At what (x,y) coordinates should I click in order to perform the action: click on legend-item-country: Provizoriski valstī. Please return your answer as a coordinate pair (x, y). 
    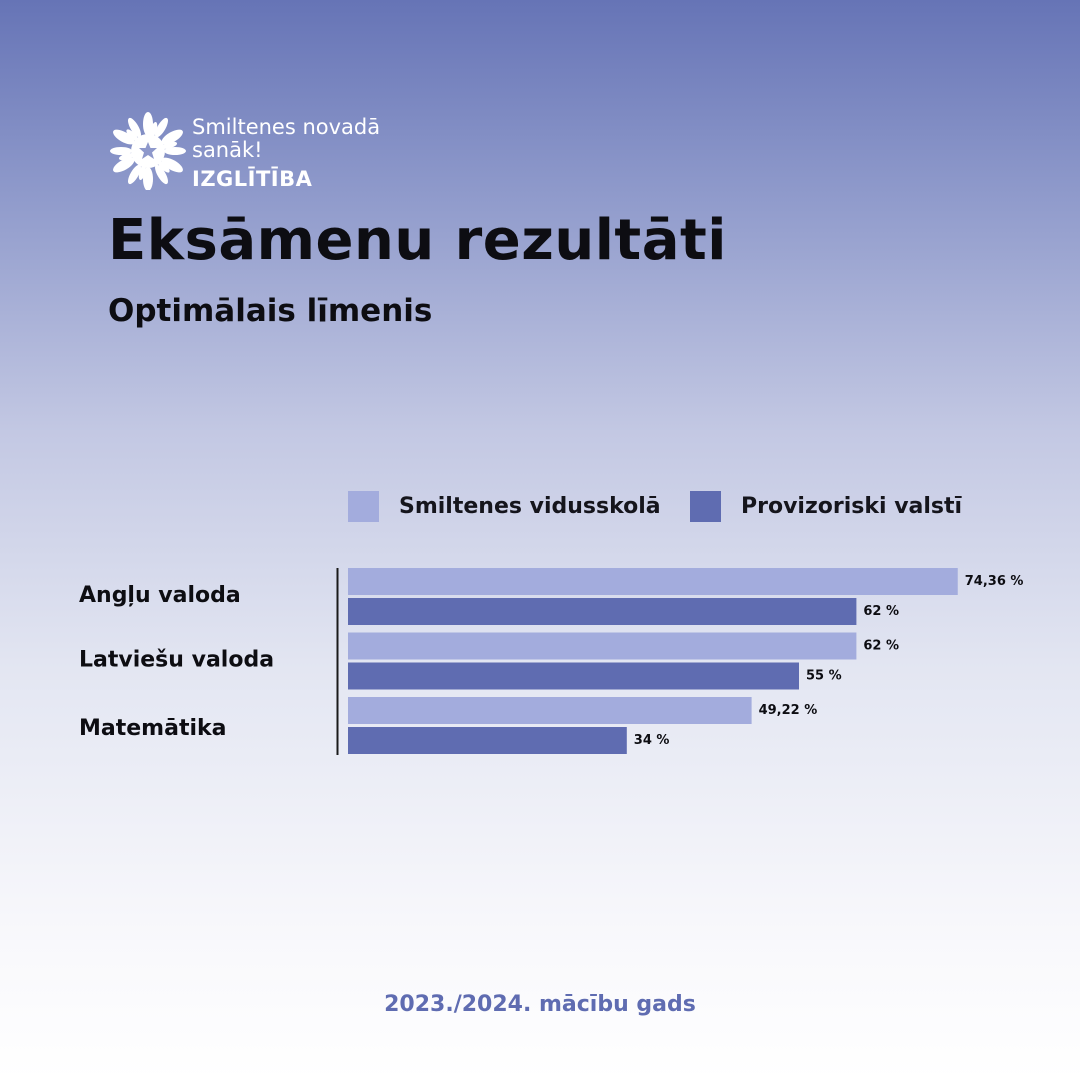
    Looking at the image, I should click on (826, 506).